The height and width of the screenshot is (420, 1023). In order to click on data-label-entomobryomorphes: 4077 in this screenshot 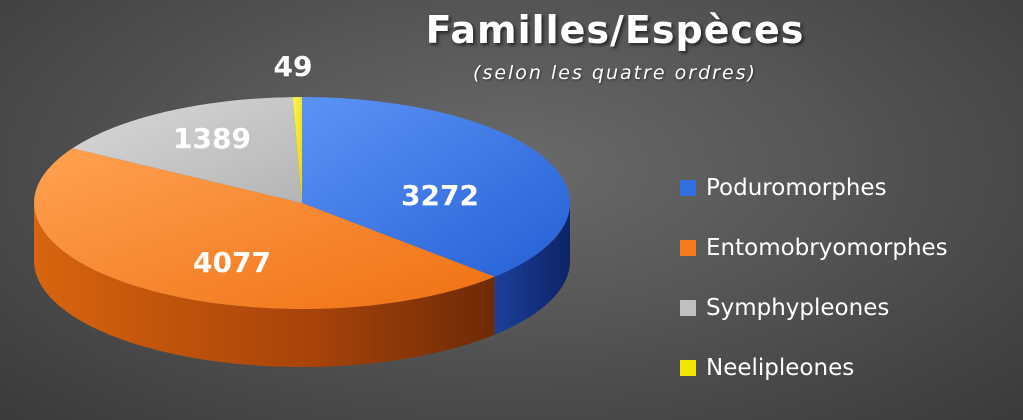, I will do `click(232, 262)`.